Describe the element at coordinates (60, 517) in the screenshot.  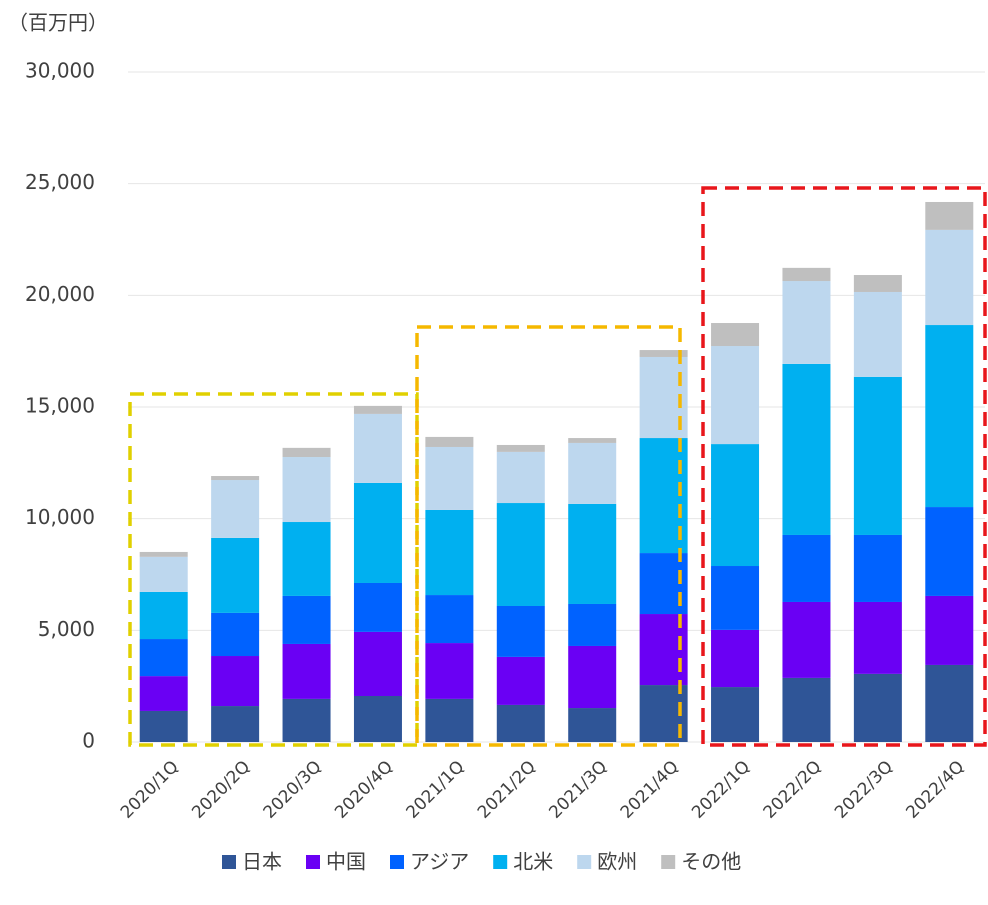
I see `y-tick-label: 10,000` at that location.